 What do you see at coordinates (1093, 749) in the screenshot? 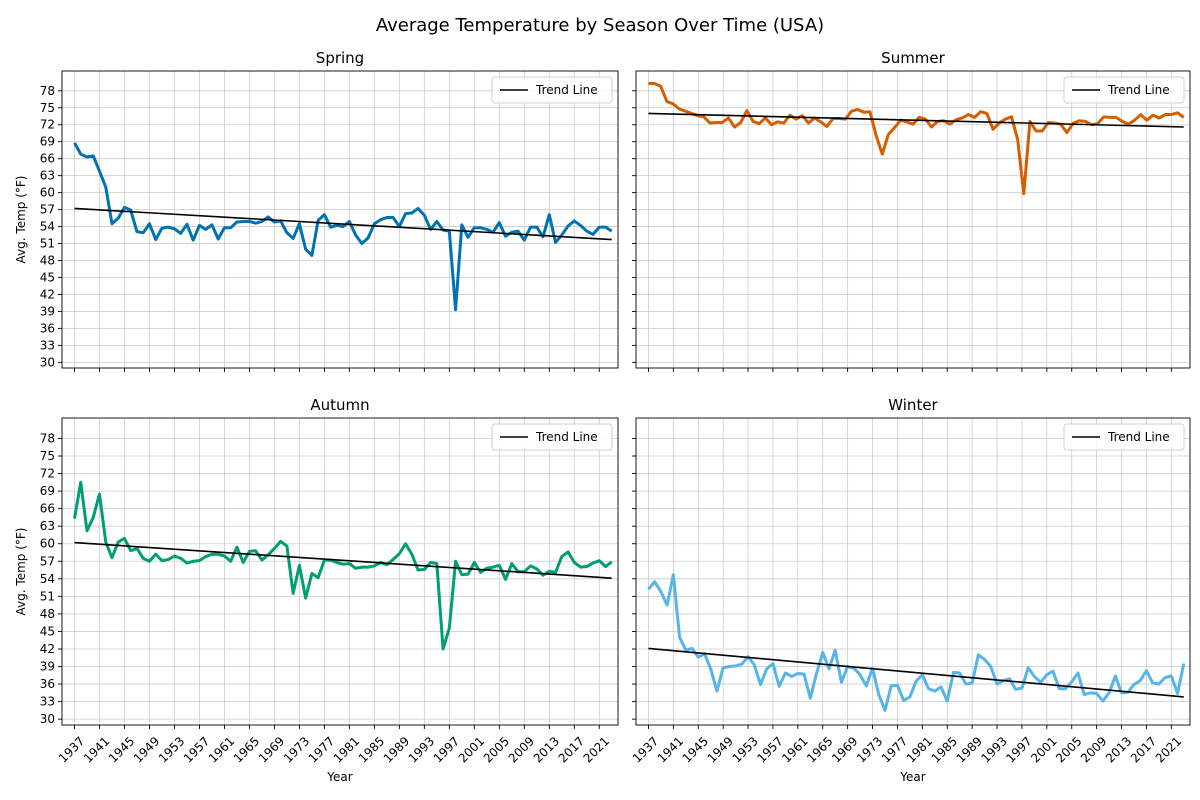
I see `winter-xtick-label-2009: 2009` at bounding box center [1093, 749].